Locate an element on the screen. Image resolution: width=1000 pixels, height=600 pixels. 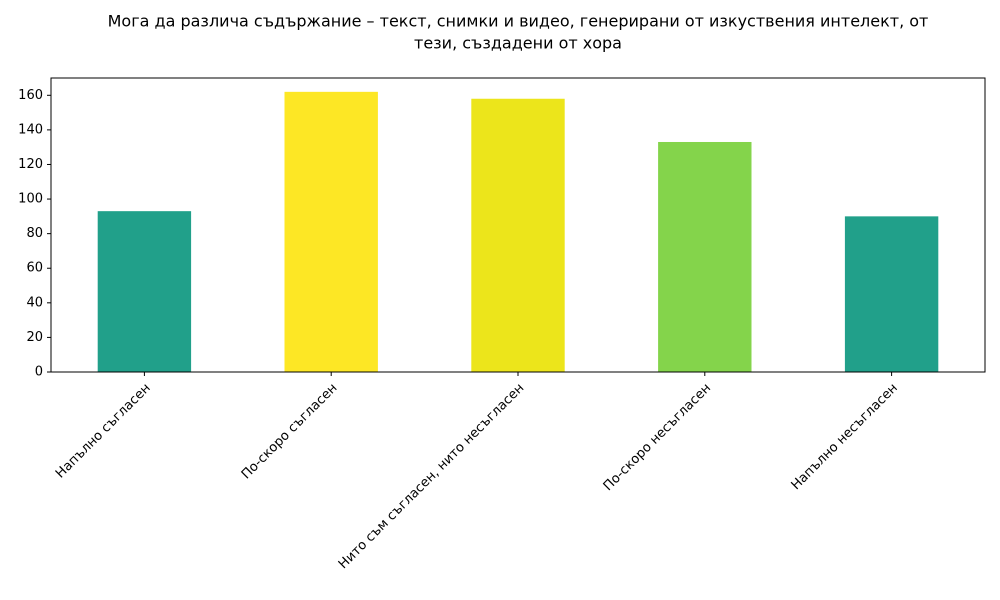
x-tick-label: Нито съм съгласен, нито несъгласен is located at coordinates (431, 476).